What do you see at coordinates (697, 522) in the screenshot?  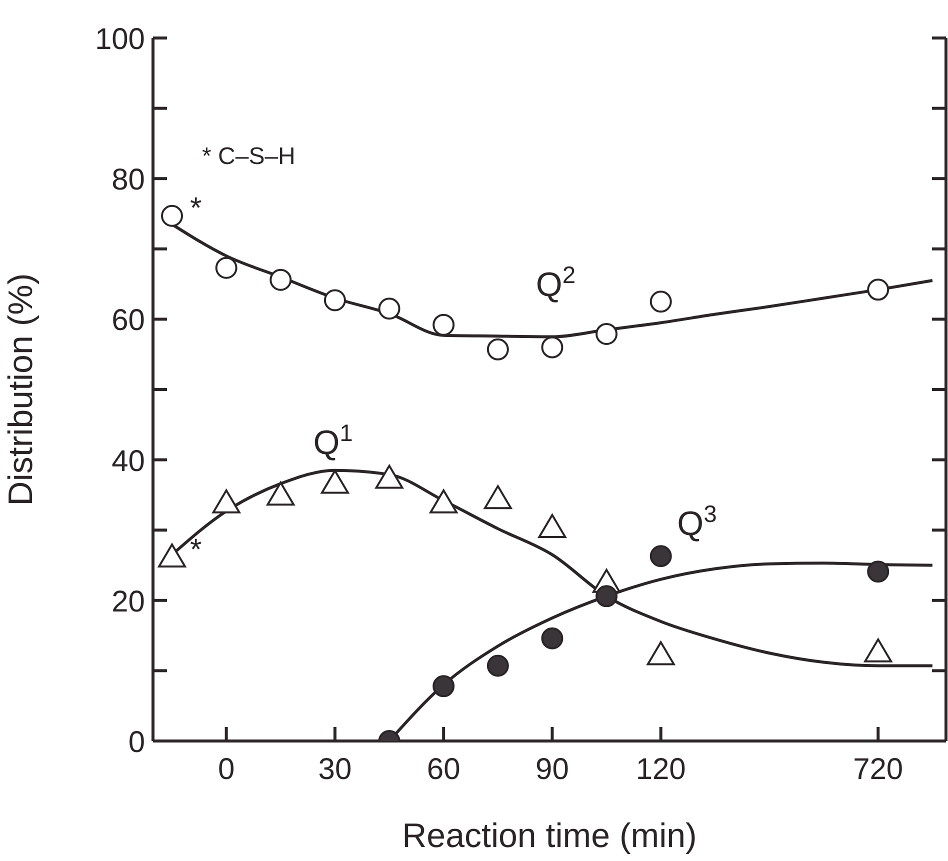 I see `series-label: Q$^{3}$` at bounding box center [697, 522].